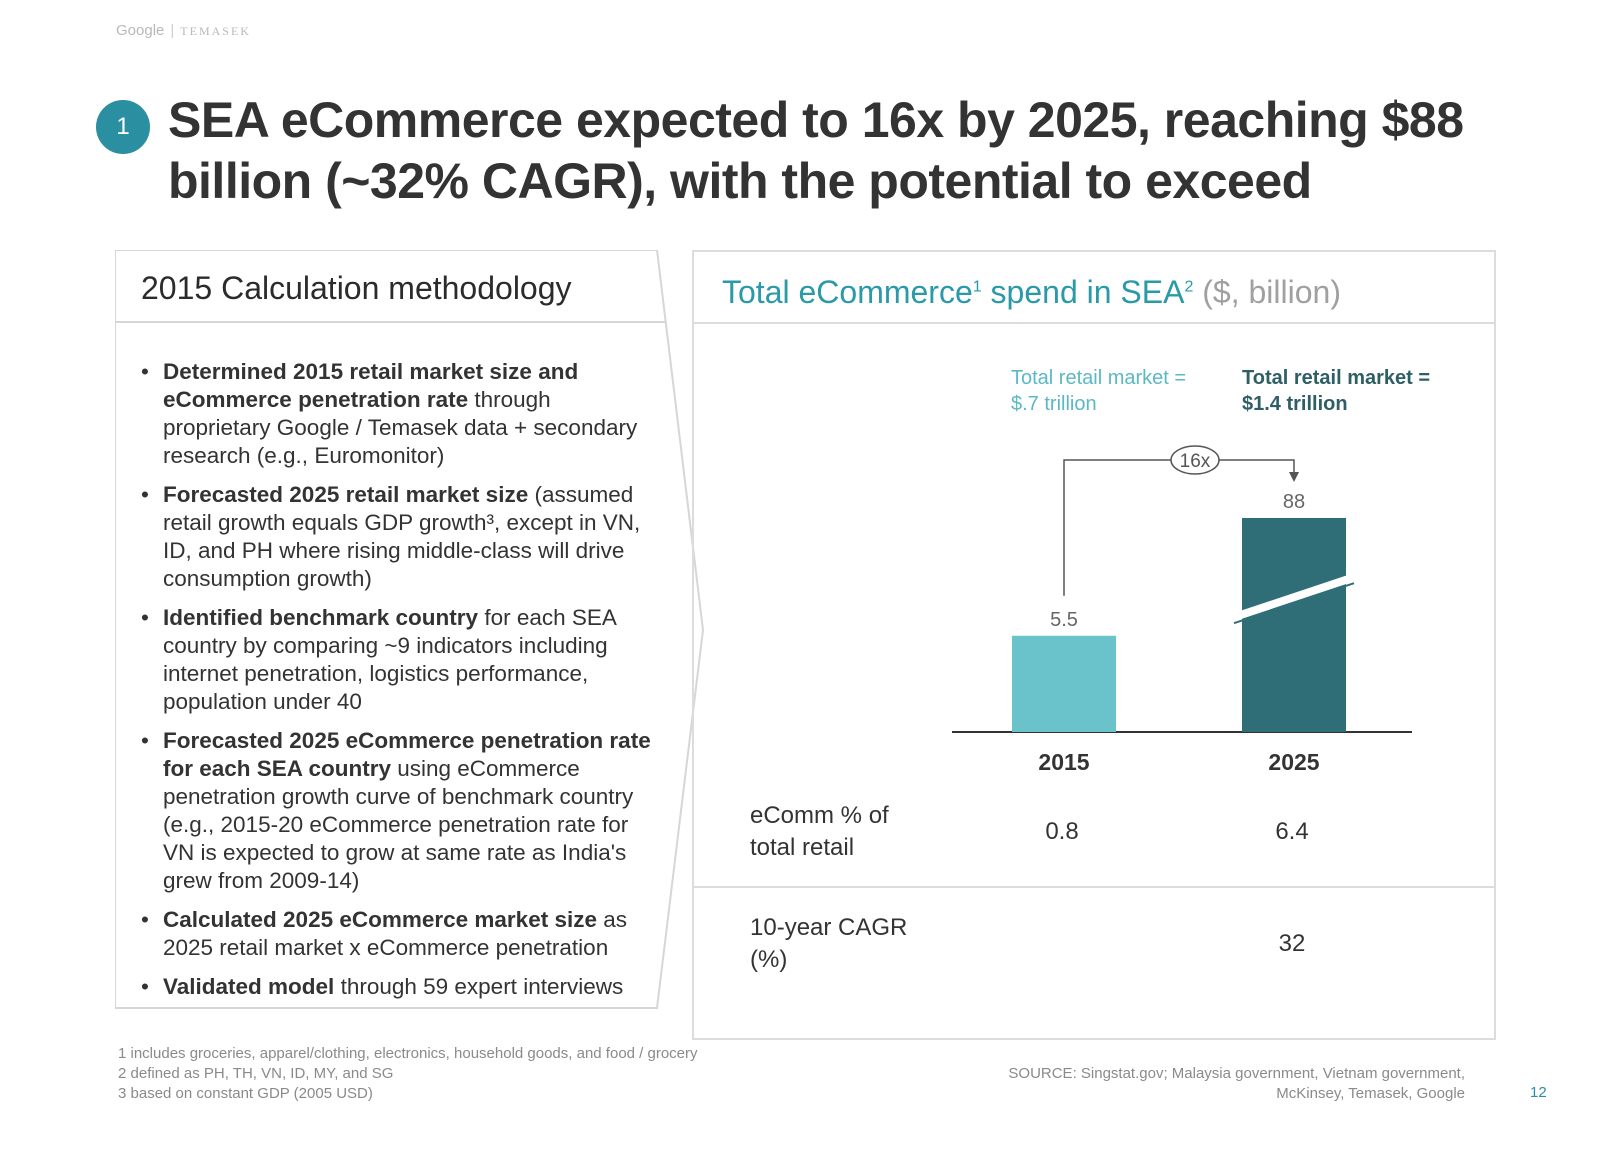 The width and height of the screenshot is (1600, 1155). Describe the element at coordinates (802, 847) in the screenshot. I see `ecomm-share-label-line2: total retail` at that location.